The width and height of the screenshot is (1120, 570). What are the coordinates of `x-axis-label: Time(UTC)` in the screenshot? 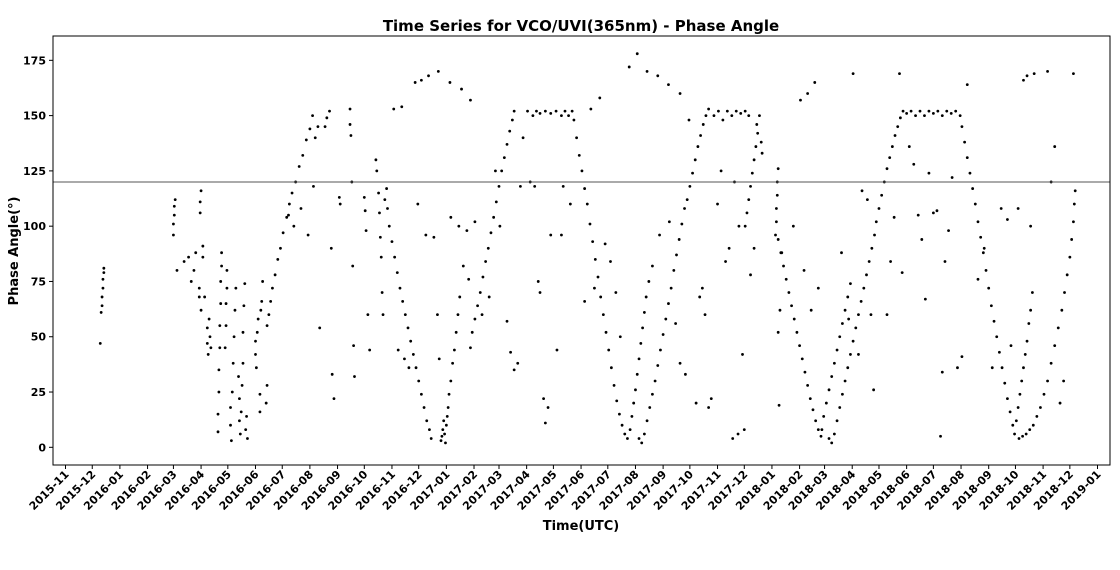 It's located at (581, 526).